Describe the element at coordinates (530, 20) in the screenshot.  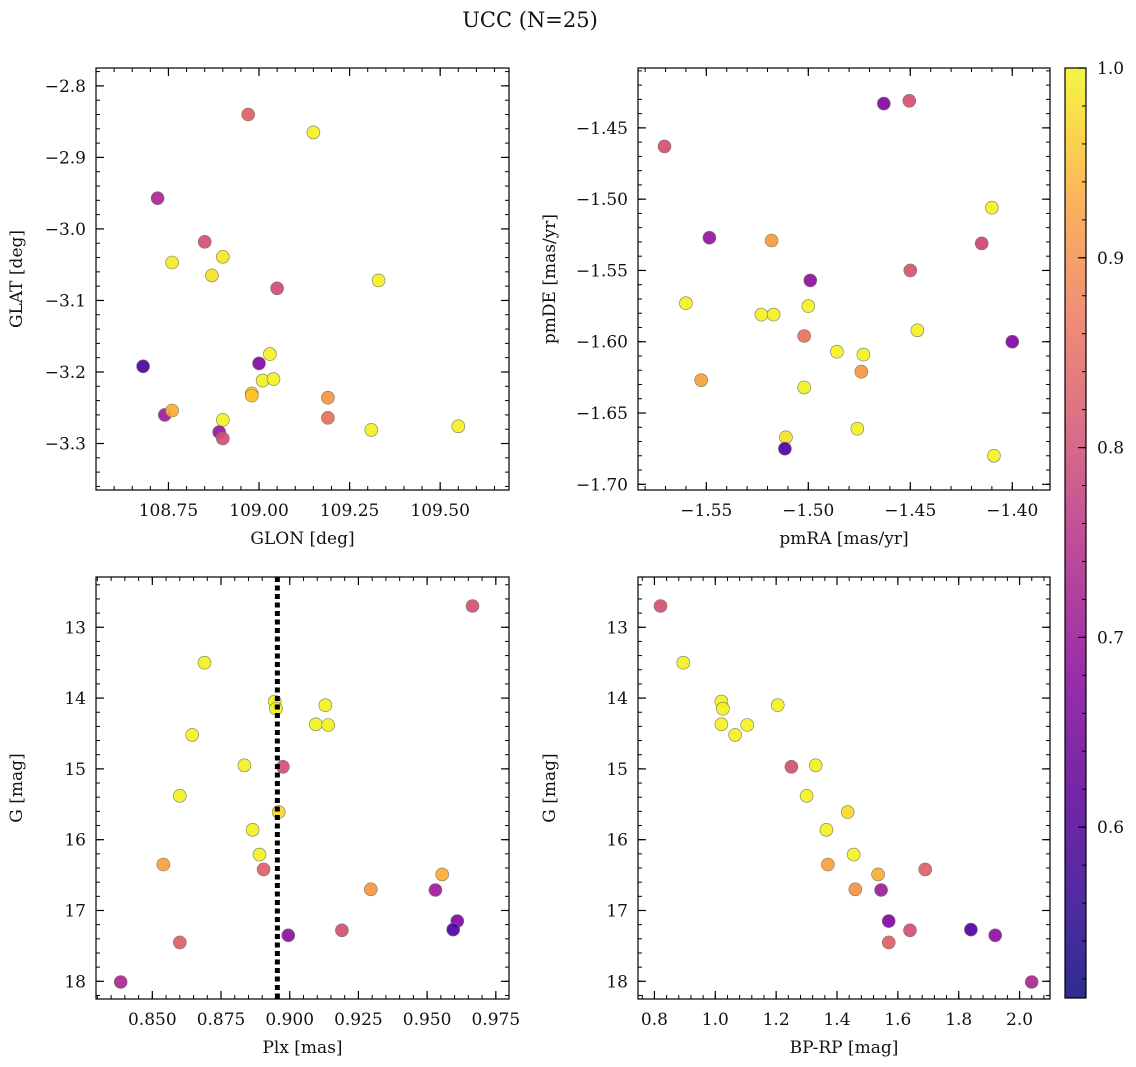
I see `figure-title: UCC (N=25)` at that location.